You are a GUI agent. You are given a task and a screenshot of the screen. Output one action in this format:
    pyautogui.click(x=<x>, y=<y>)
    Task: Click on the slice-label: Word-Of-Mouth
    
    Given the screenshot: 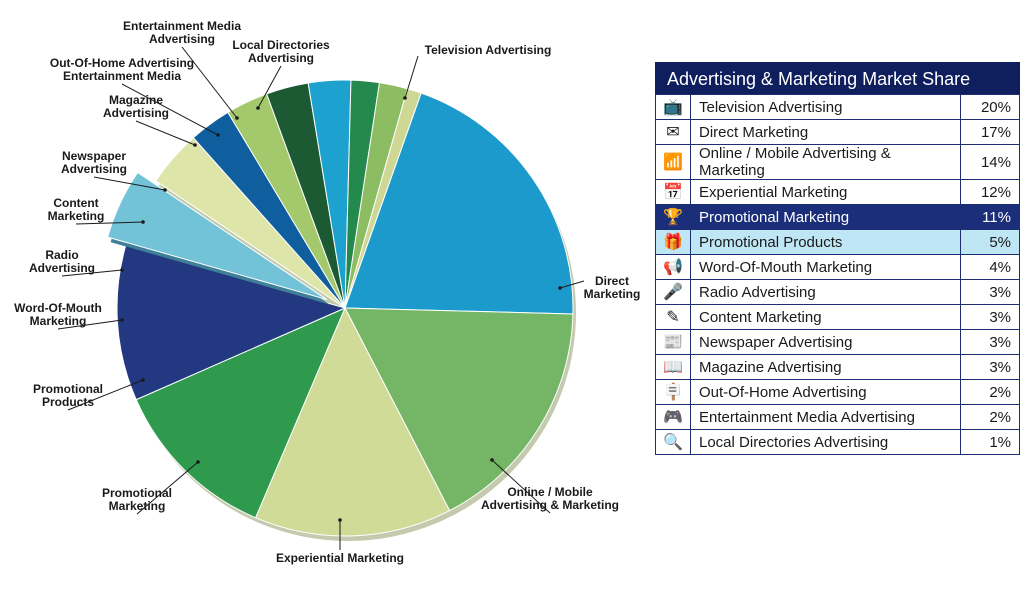 What is the action you would take?
    pyautogui.click(x=58, y=308)
    